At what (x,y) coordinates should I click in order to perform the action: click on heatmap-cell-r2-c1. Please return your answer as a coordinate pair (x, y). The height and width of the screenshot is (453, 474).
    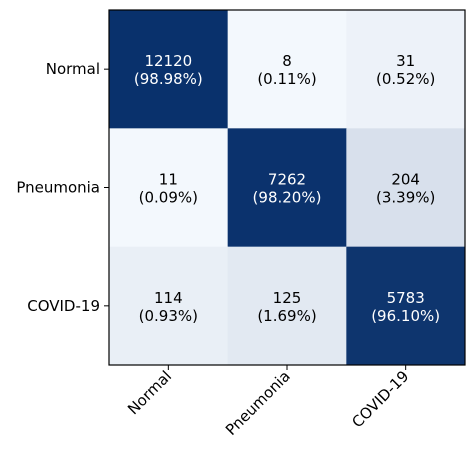
    Looking at the image, I should click on (287, 306).